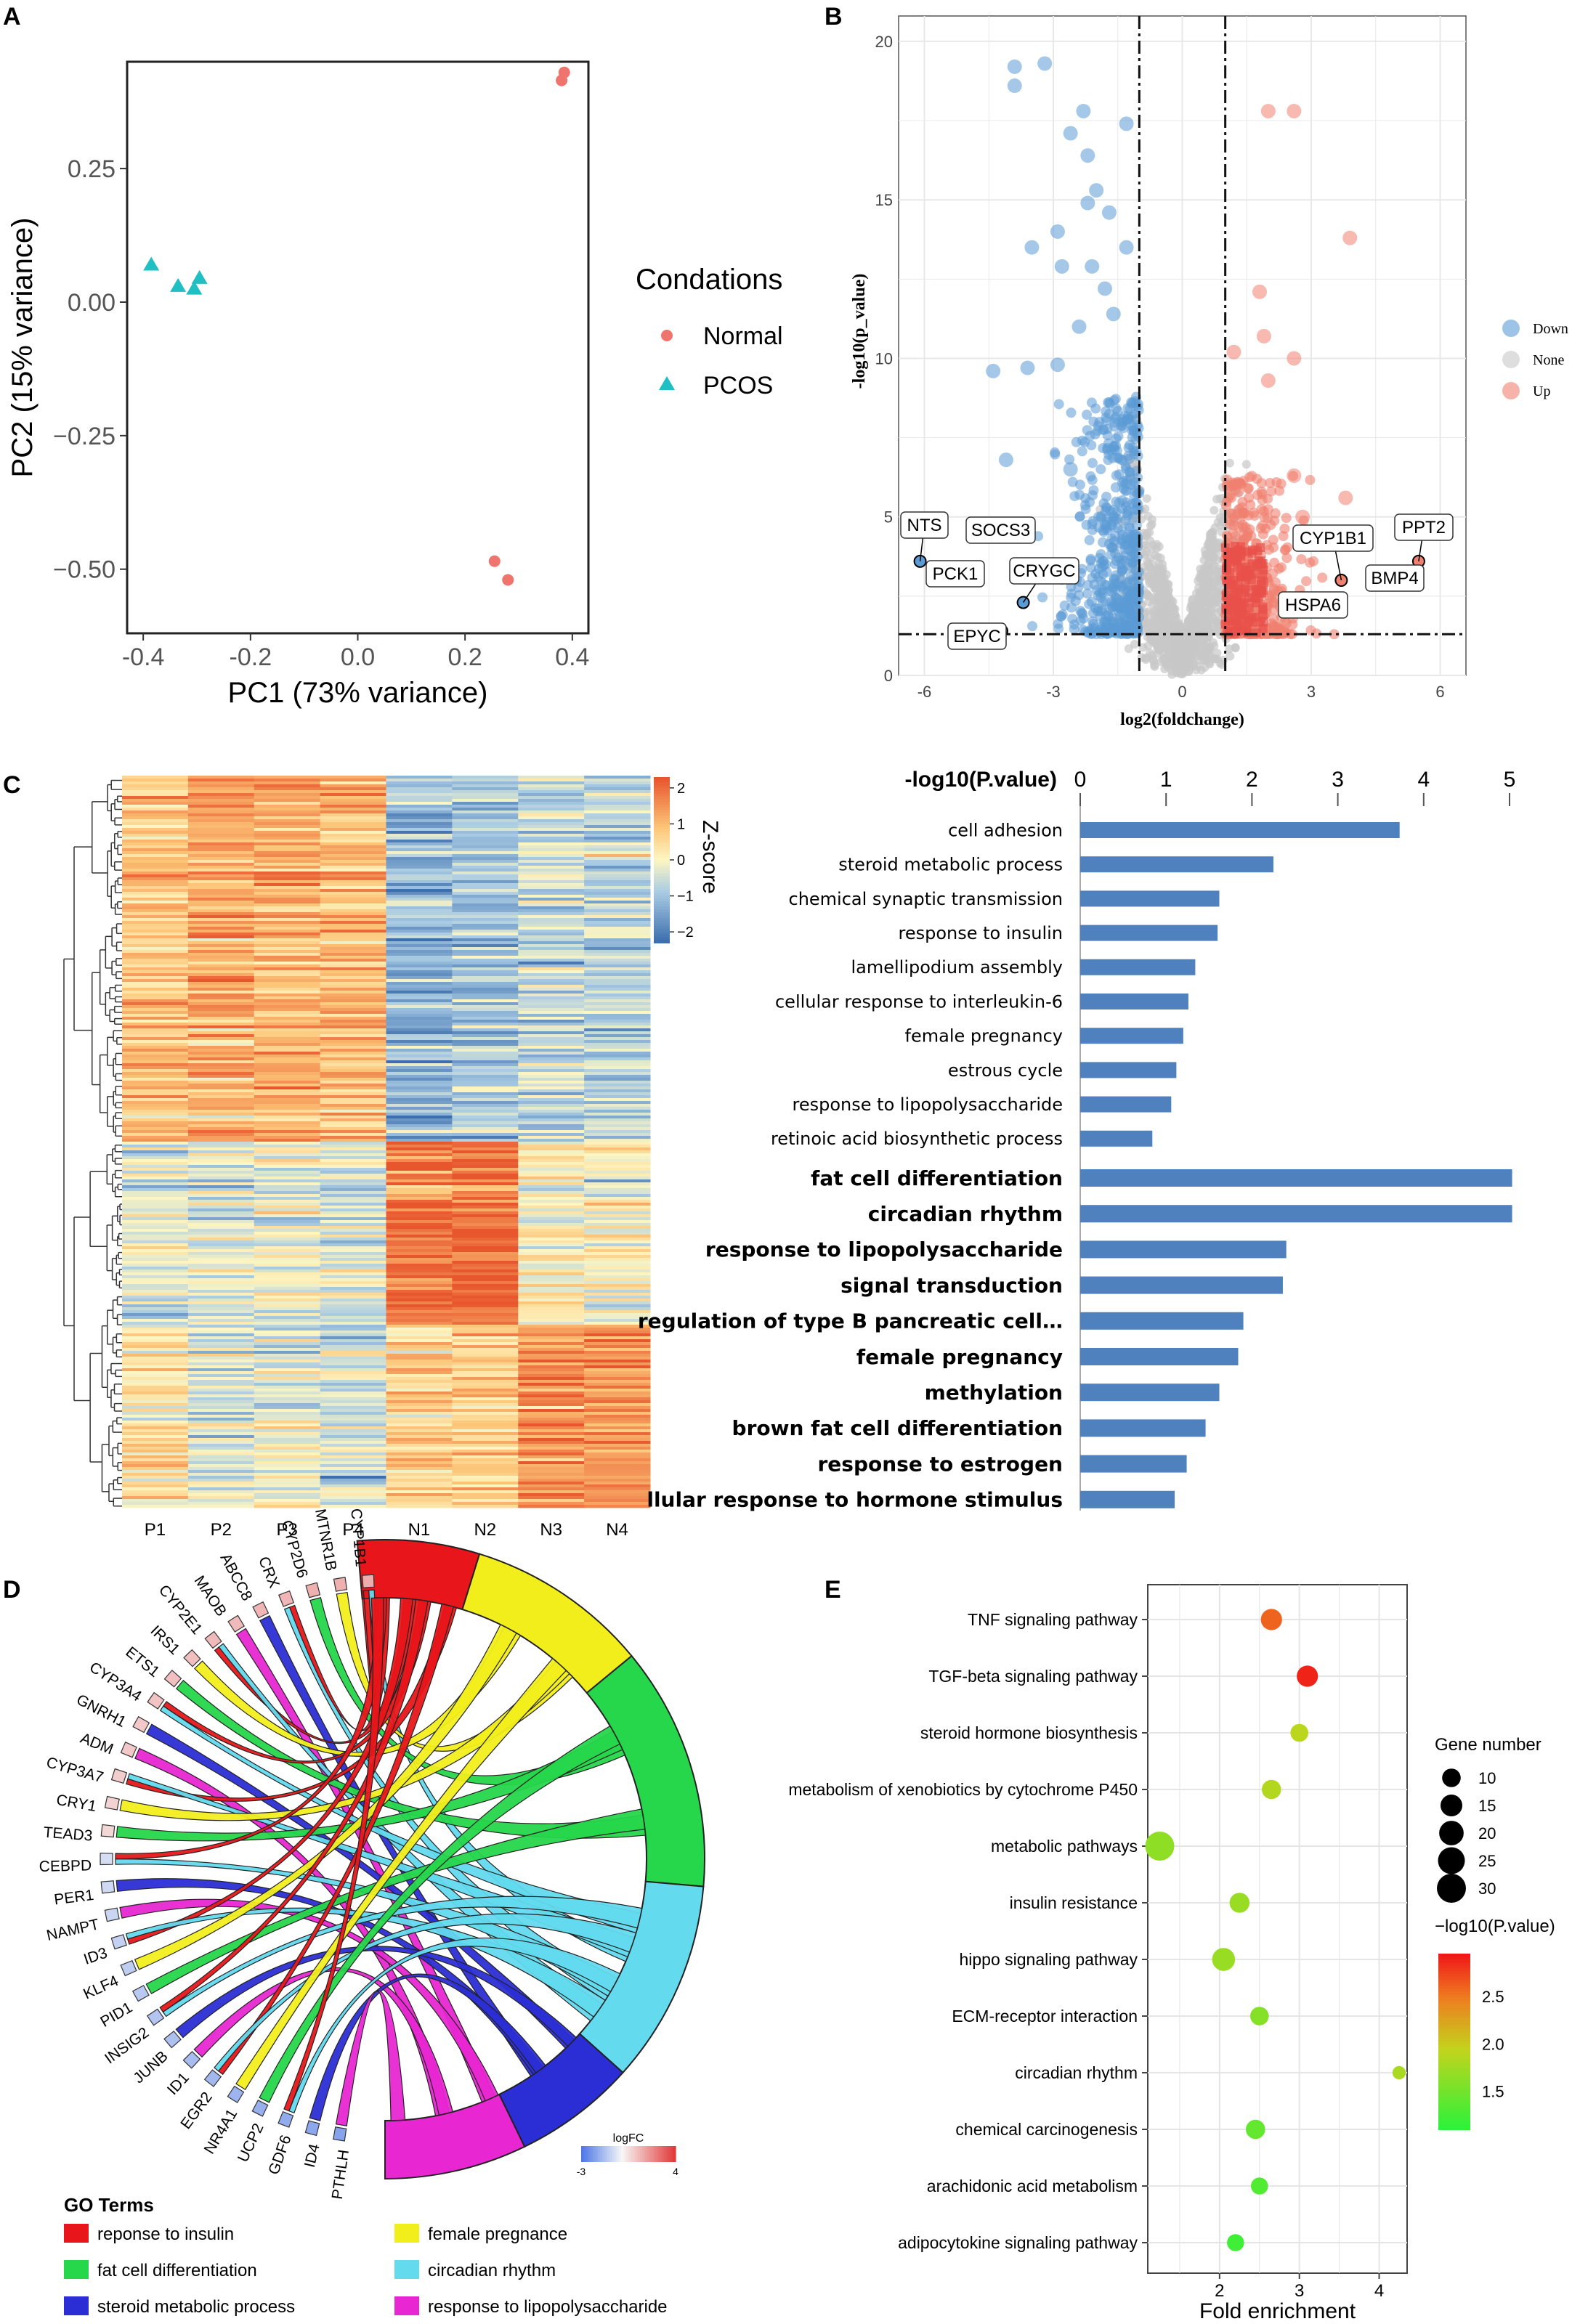  What do you see at coordinates (1394, 578) in the screenshot?
I see `gene-label-bmp4: BMP4` at bounding box center [1394, 578].